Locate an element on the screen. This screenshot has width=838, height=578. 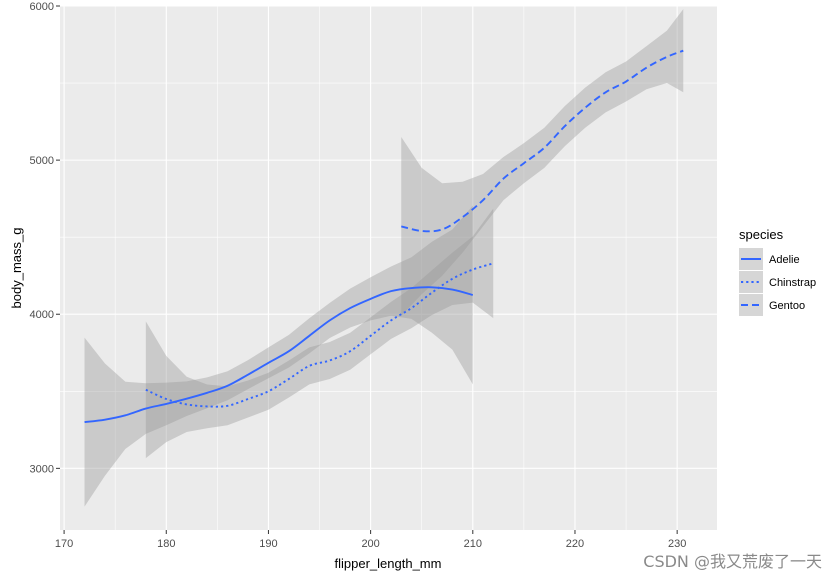
y-tick-label: 5000 is located at coordinates (42, 161).